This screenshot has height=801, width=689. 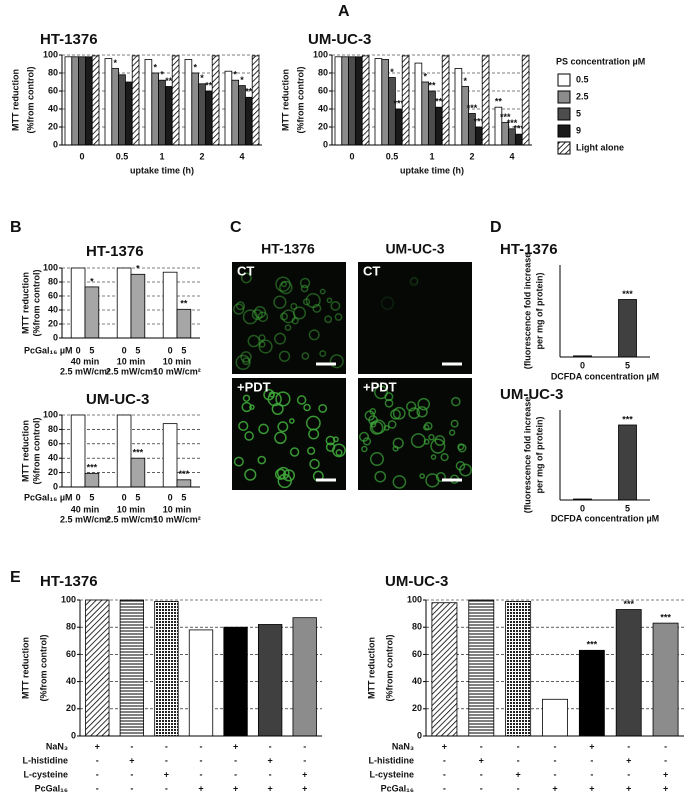 I want to click on condition-label: NaN₃, so click(x=403, y=746).